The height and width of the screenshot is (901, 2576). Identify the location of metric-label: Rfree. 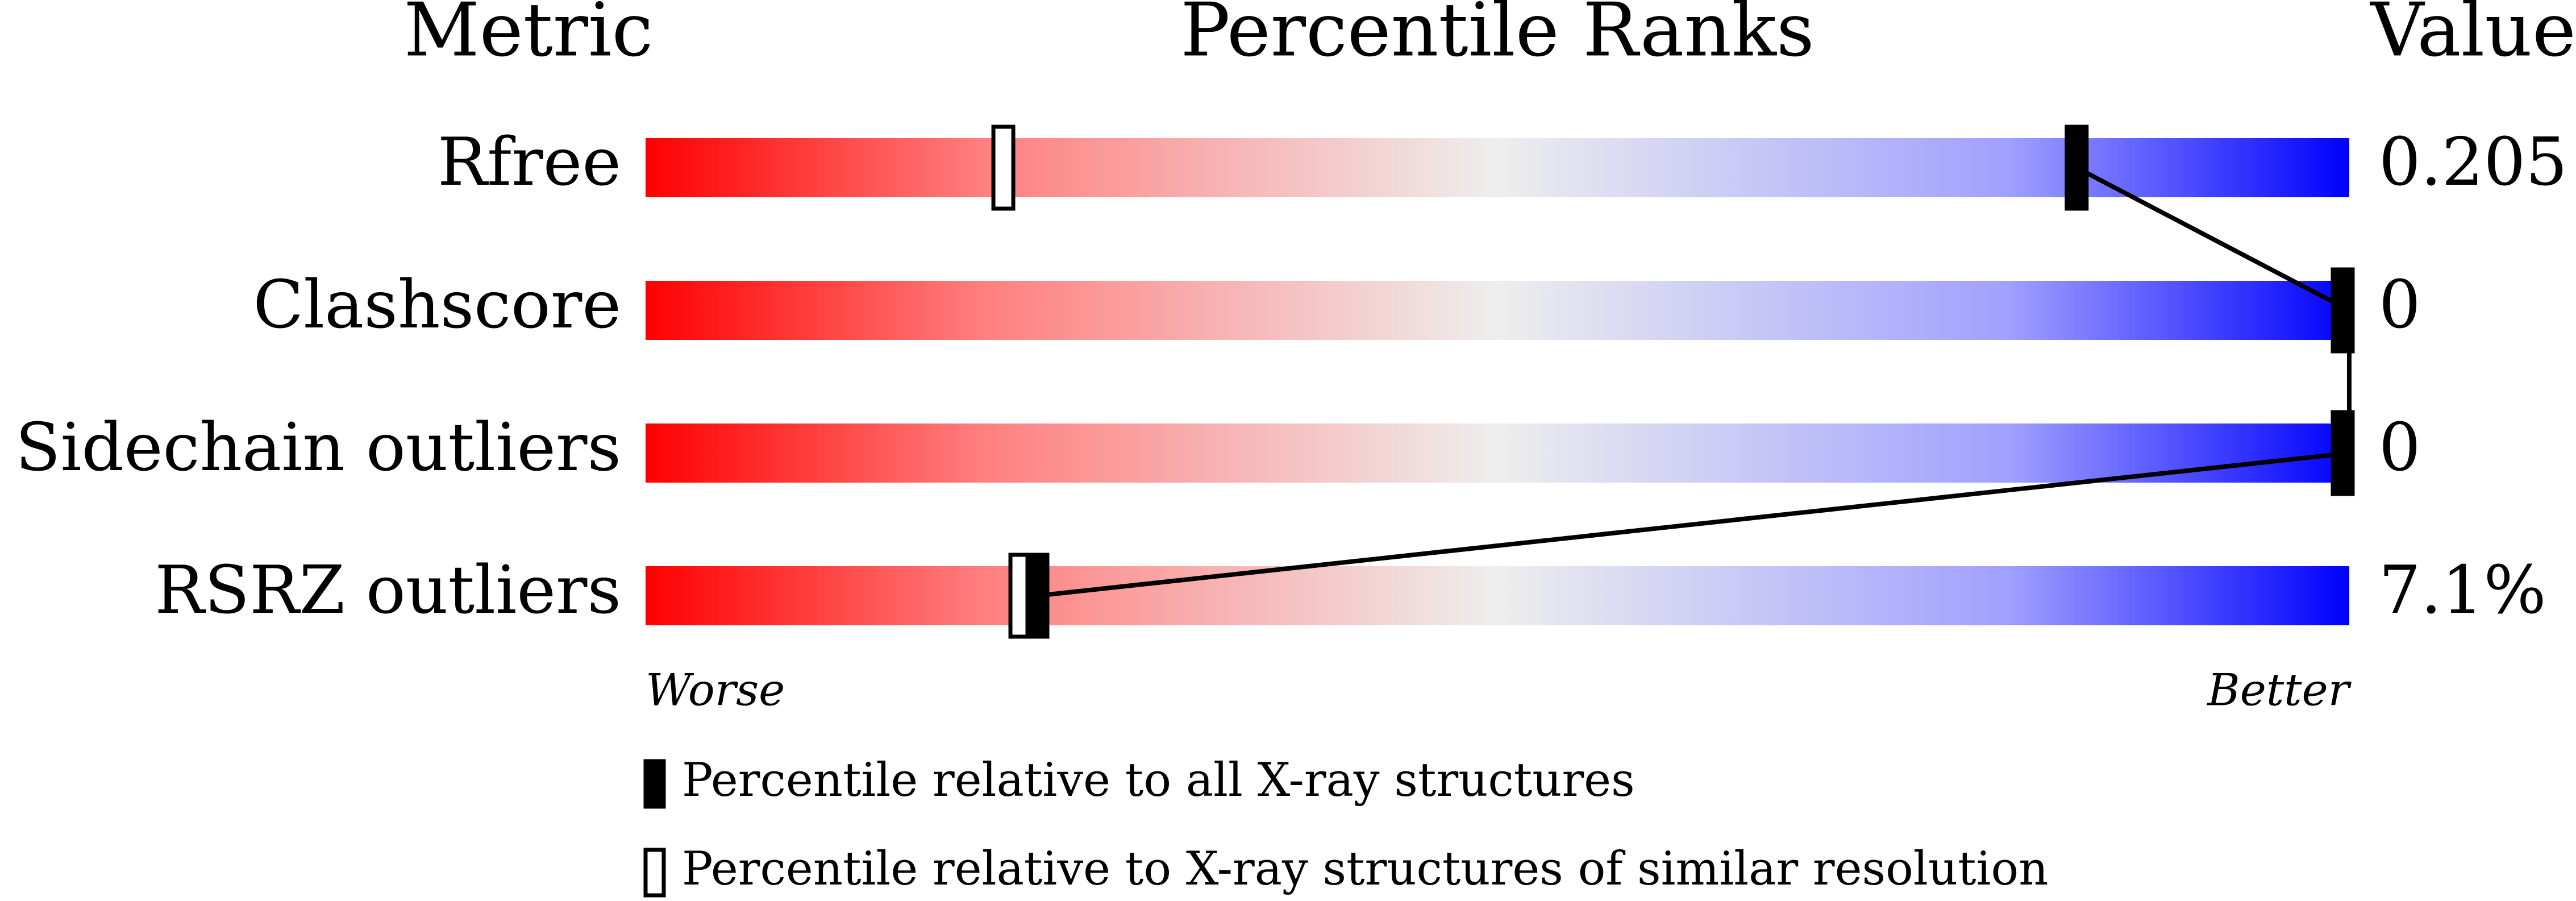
(529, 162).